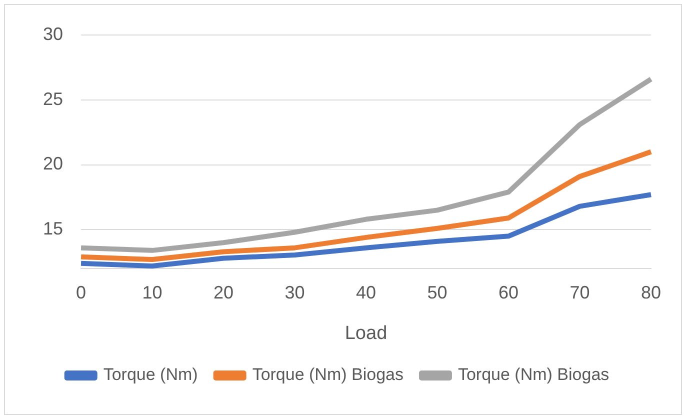 Image resolution: width=686 pixels, height=419 pixels. Describe the element at coordinates (294, 292) in the screenshot. I see `x-tick-label: 30` at that location.